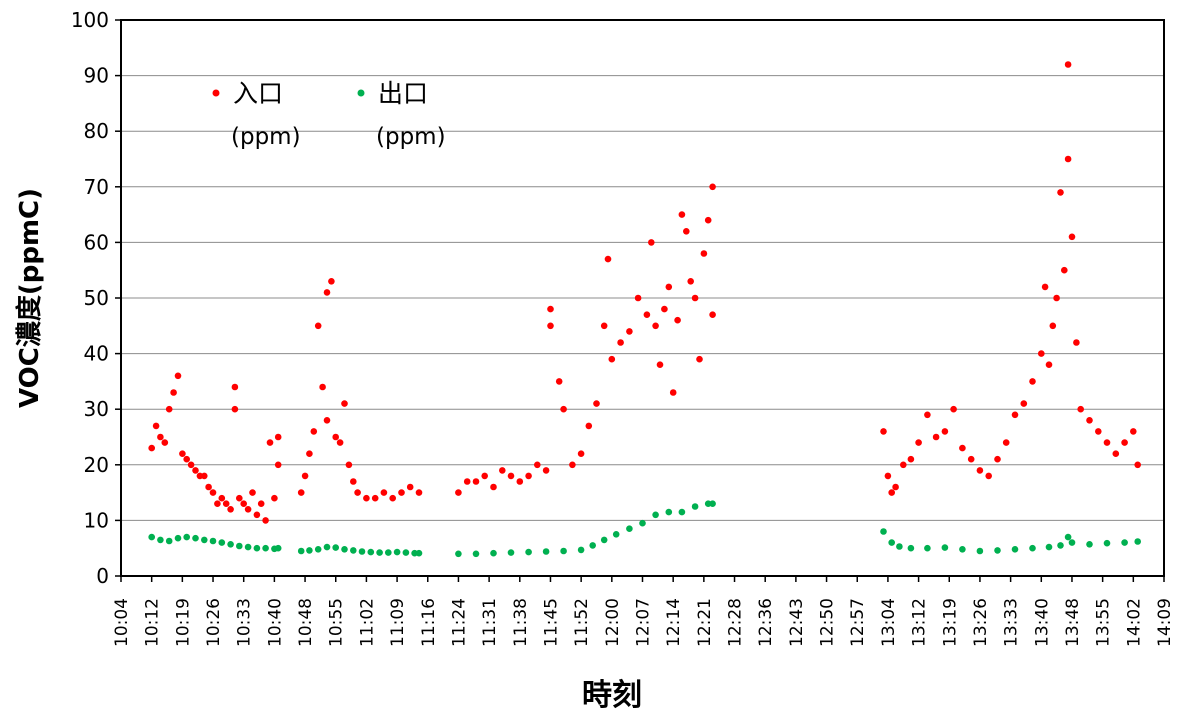  What do you see at coordinates (96, 409) in the screenshot?
I see `y-tick-label: 30` at bounding box center [96, 409].